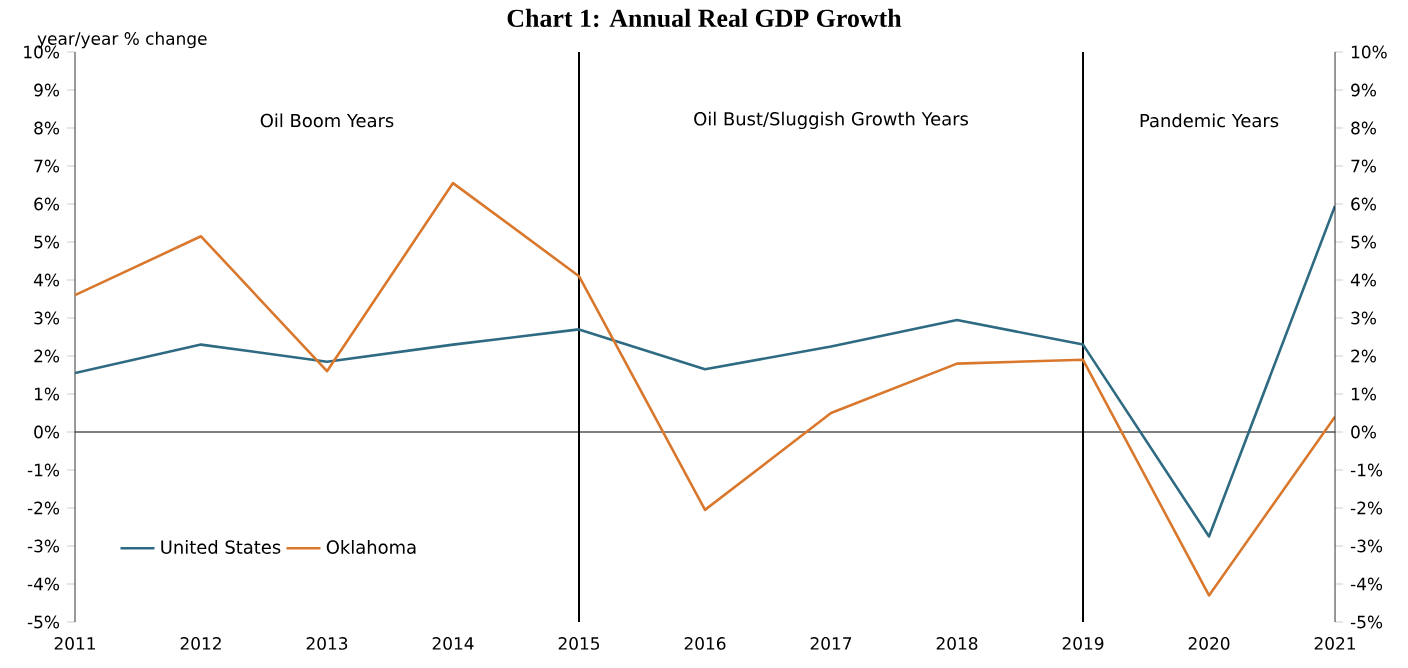  I want to click on y-tick-label: 5%, so click(47, 242).